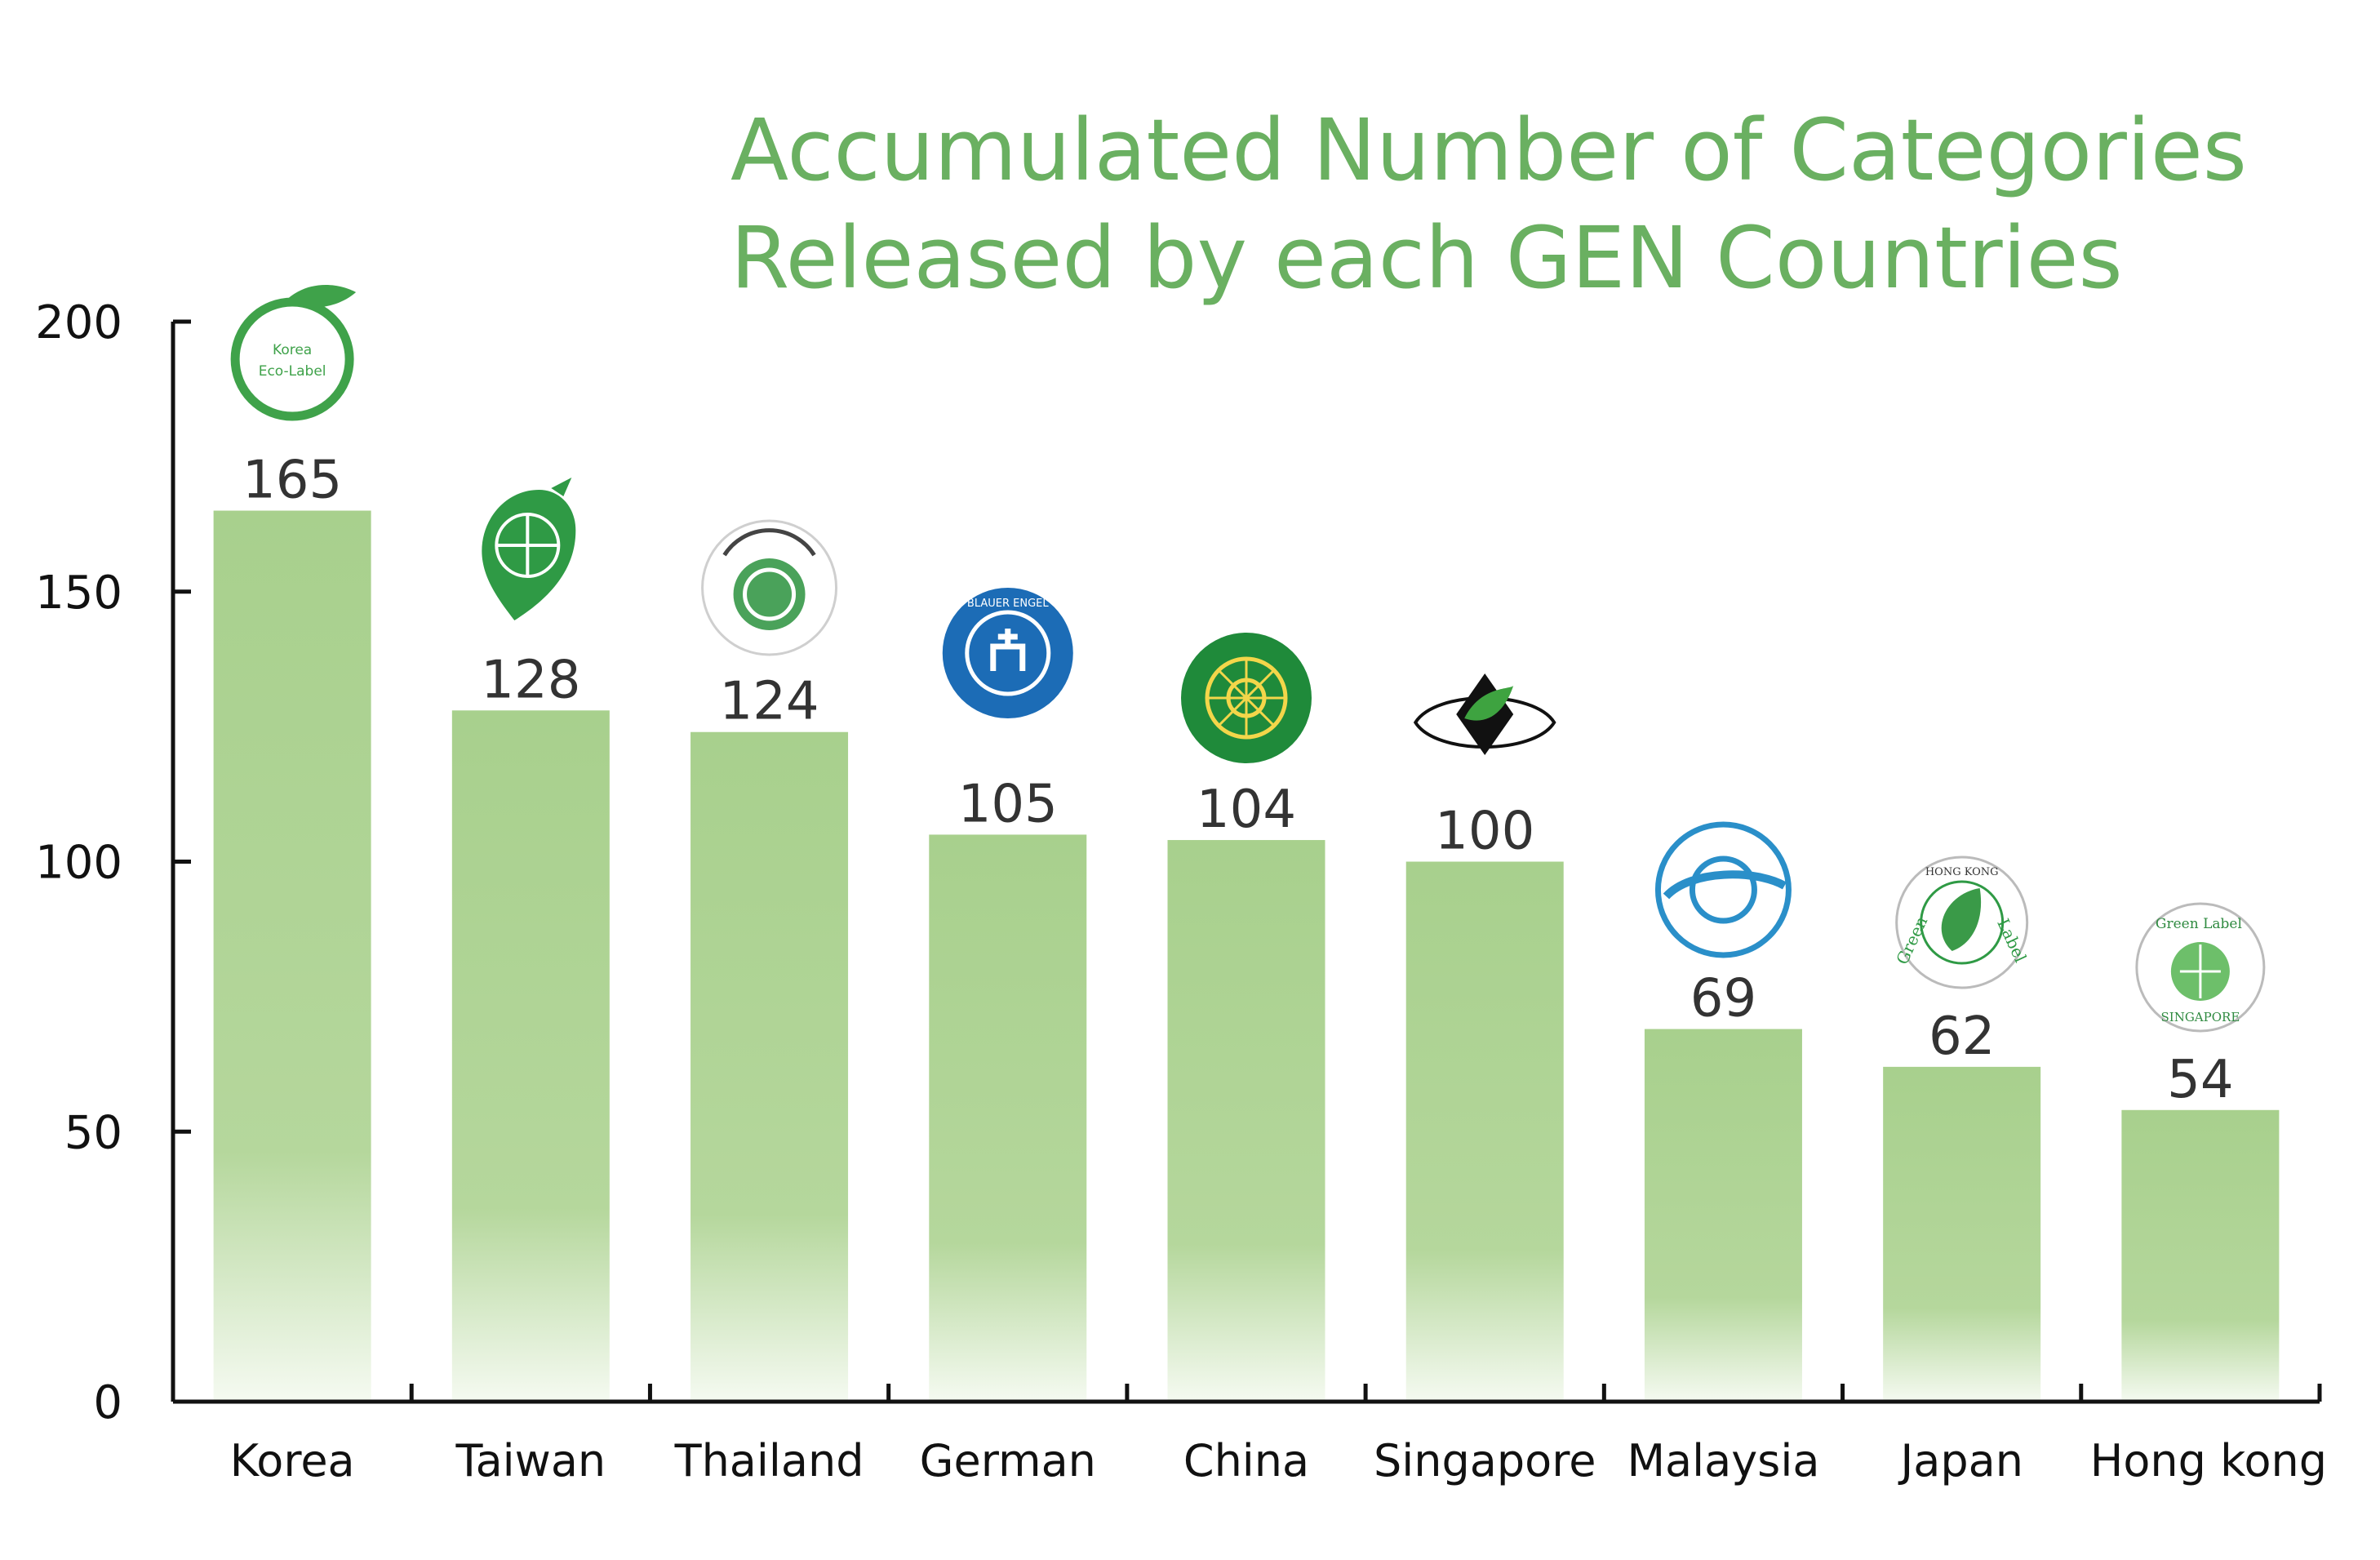  I want to click on malaysia-eco-label-icon, so click(1723, 890).